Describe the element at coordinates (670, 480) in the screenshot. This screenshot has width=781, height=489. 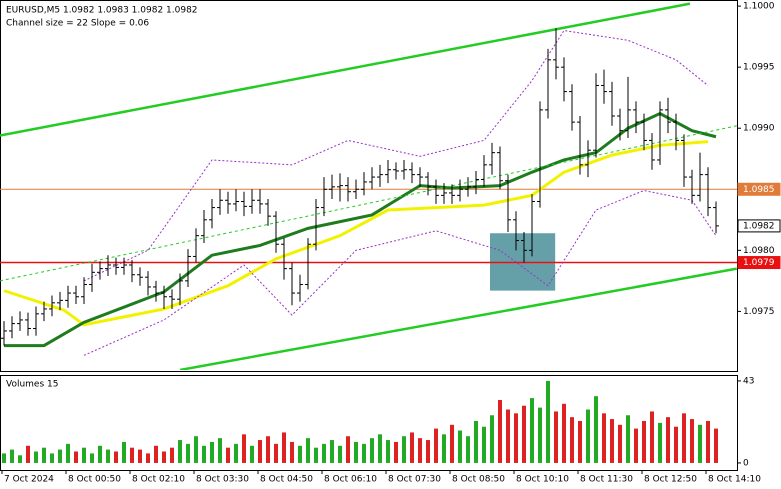
I see `x-tick-label: 8 Oct 12:50` at that location.